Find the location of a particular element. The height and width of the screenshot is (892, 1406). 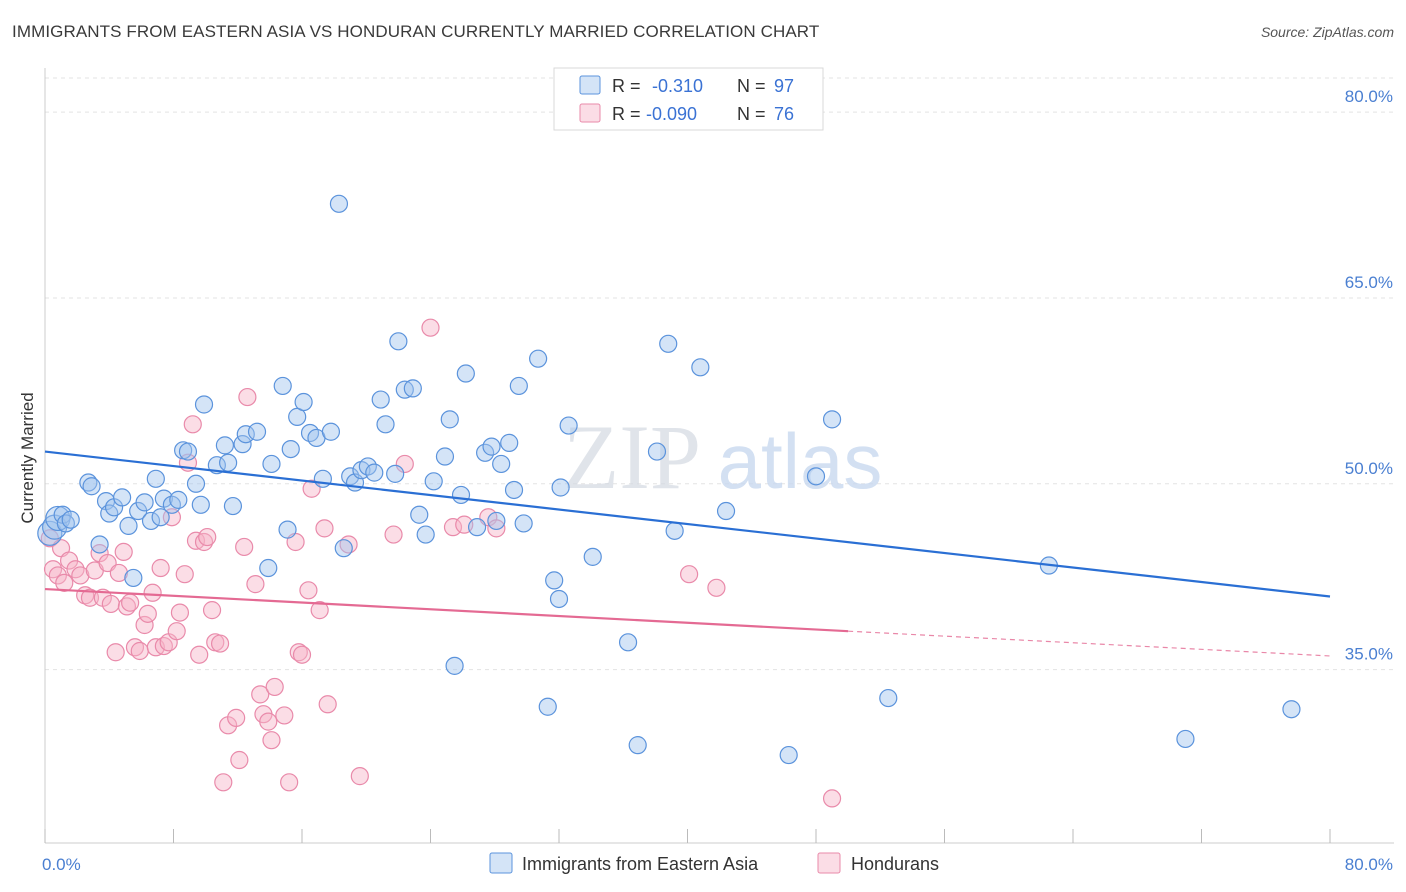

watermark-zip: ZIP is located at coordinates (632, 457).